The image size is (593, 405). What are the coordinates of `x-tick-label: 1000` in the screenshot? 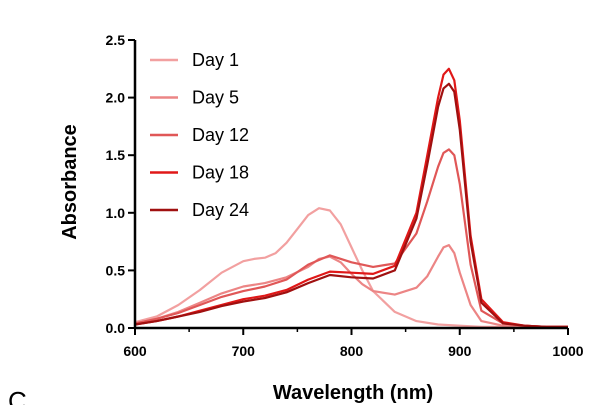 It's located at (567, 351).